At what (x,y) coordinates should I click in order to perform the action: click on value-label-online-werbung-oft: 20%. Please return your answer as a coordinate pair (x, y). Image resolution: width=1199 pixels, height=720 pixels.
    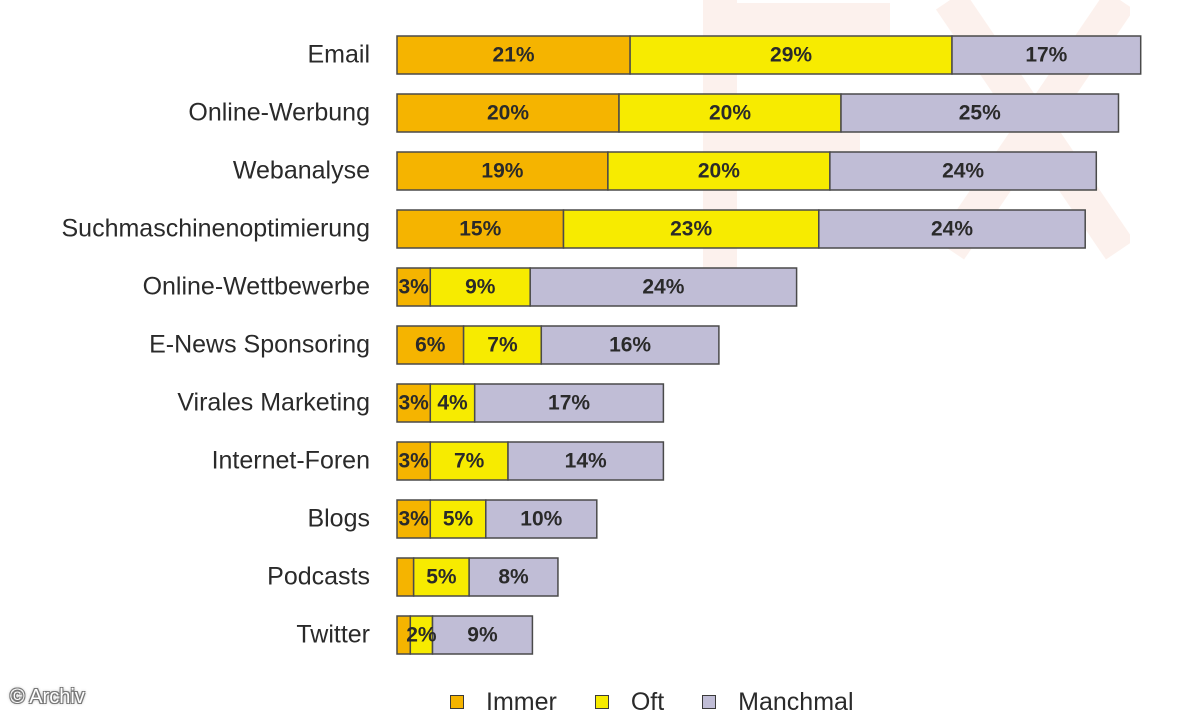
    Looking at the image, I should click on (730, 113).